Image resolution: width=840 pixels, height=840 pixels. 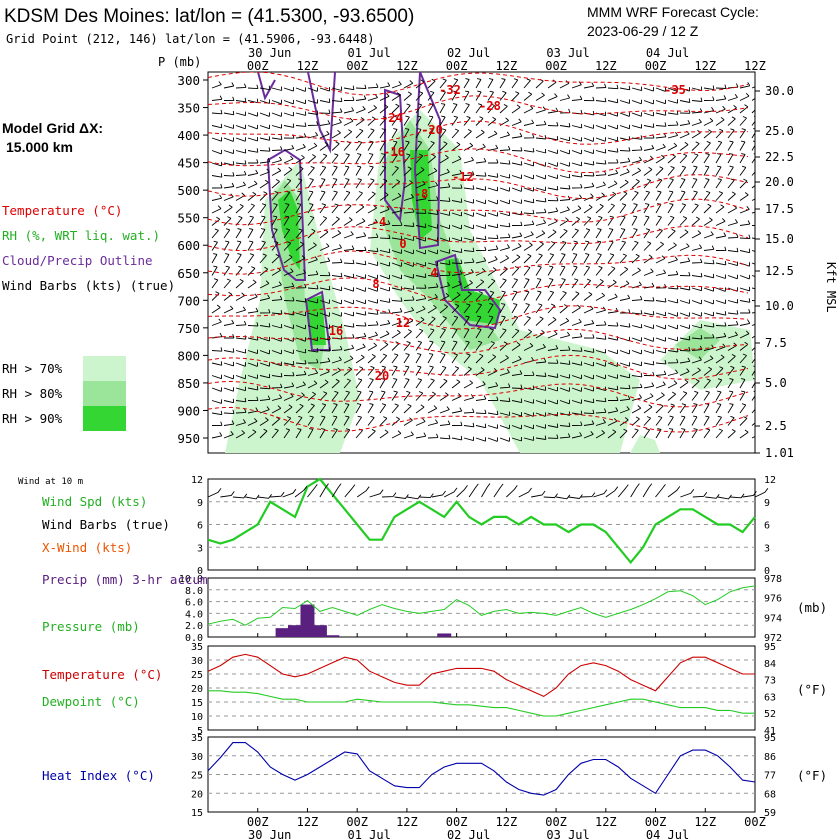 What do you see at coordinates (770, 813) in the screenshot?
I see `heat-tick-label-right: 59` at bounding box center [770, 813].